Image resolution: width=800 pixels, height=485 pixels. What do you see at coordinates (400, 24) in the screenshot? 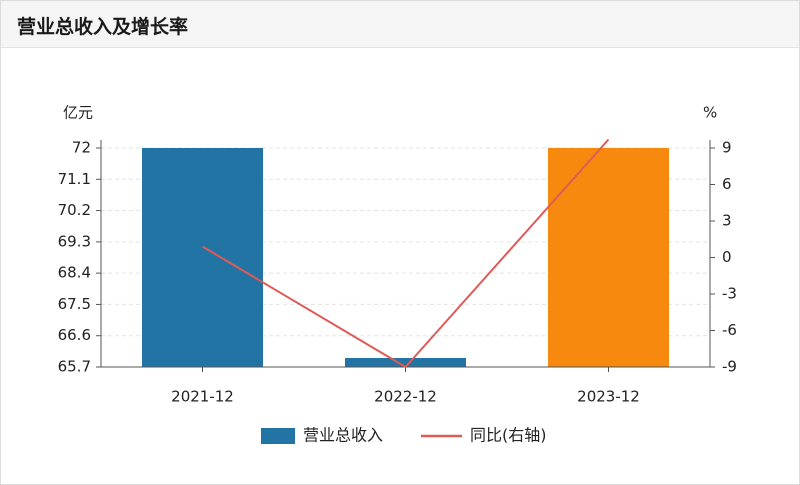
I see `card-header: 营业总收入及增长率` at bounding box center [400, 24].